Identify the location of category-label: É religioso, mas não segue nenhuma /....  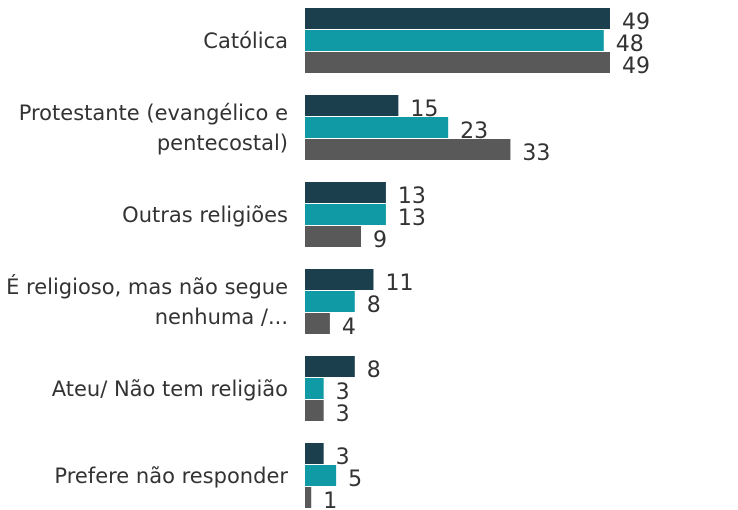
(147, 302).